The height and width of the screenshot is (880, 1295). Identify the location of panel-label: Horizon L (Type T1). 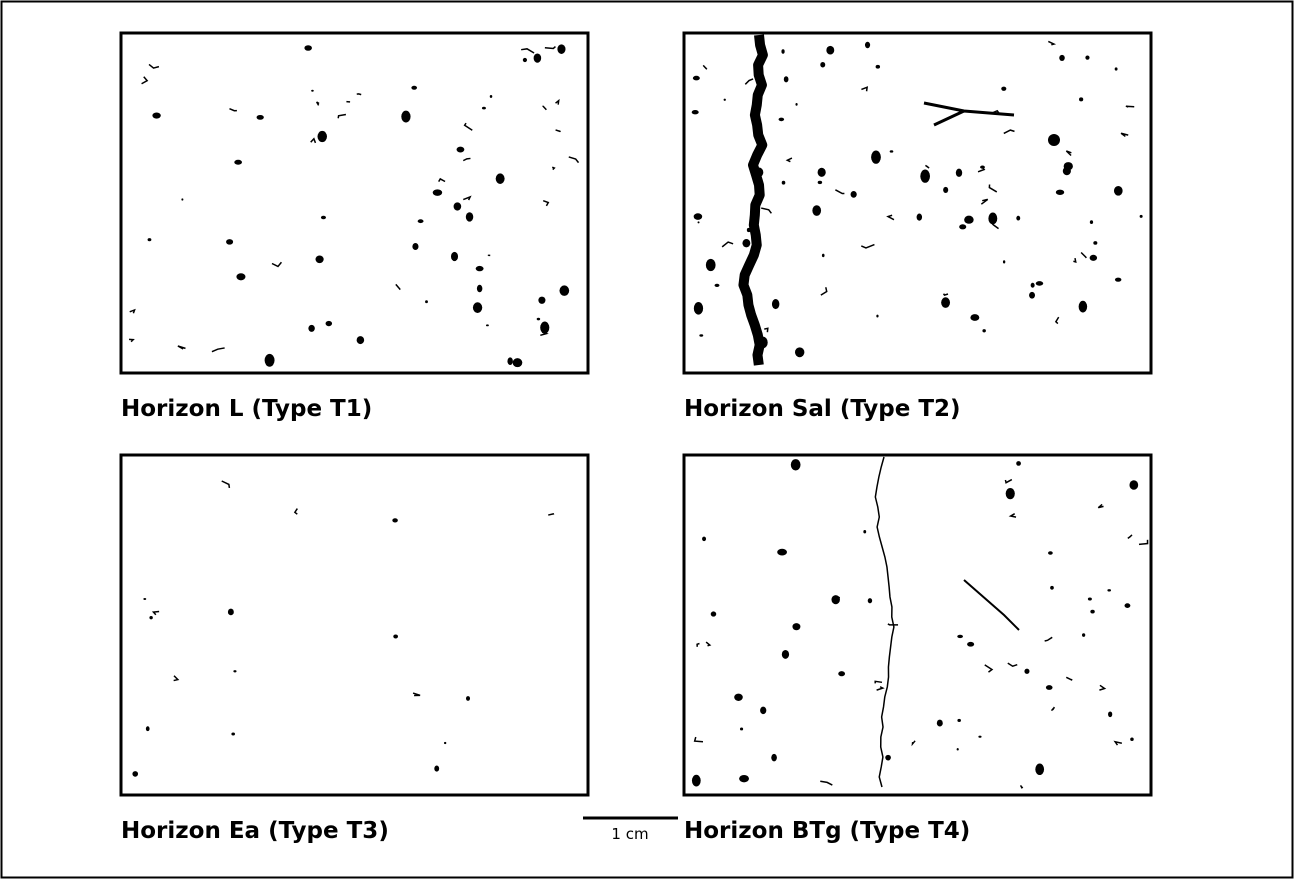
(246, 409).